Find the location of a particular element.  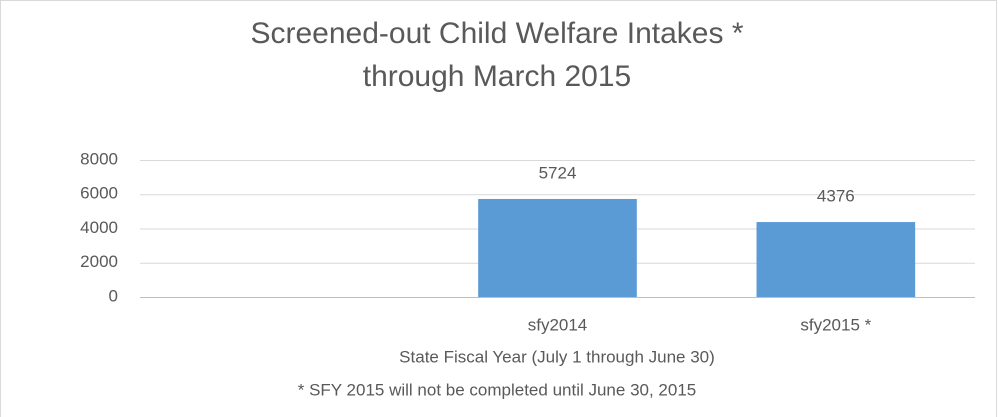

y-tick-label: 2000 is located at coordinates (99, 261).